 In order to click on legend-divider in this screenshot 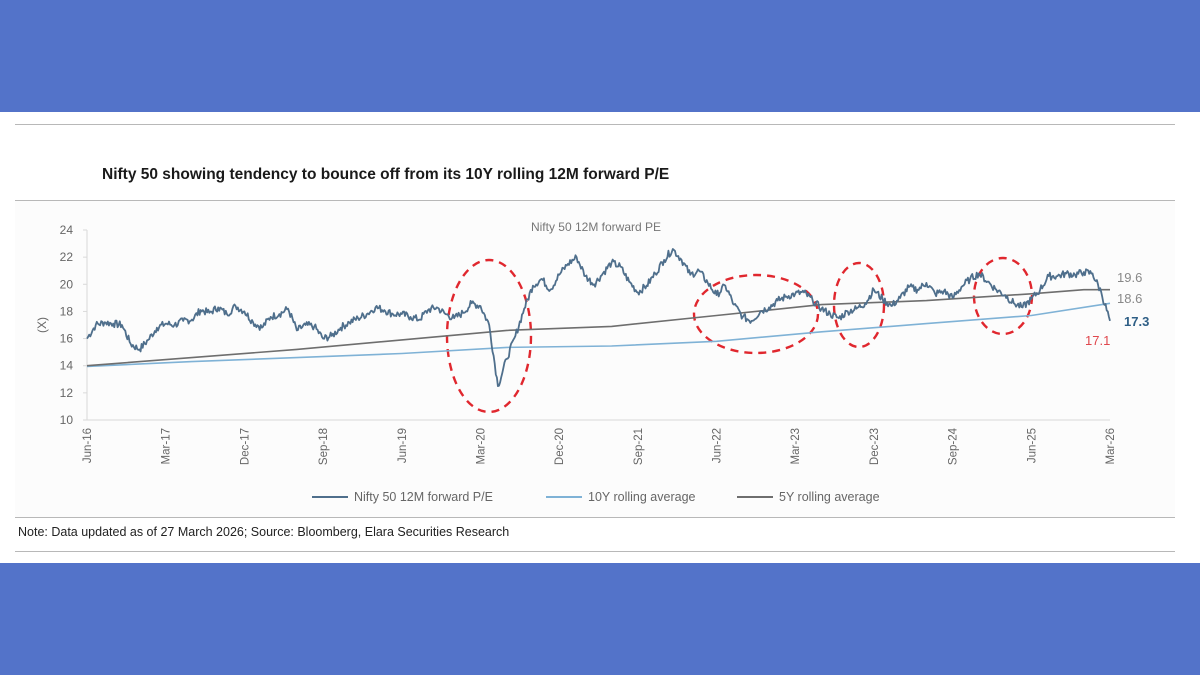, I will do `click(595, 517)`.